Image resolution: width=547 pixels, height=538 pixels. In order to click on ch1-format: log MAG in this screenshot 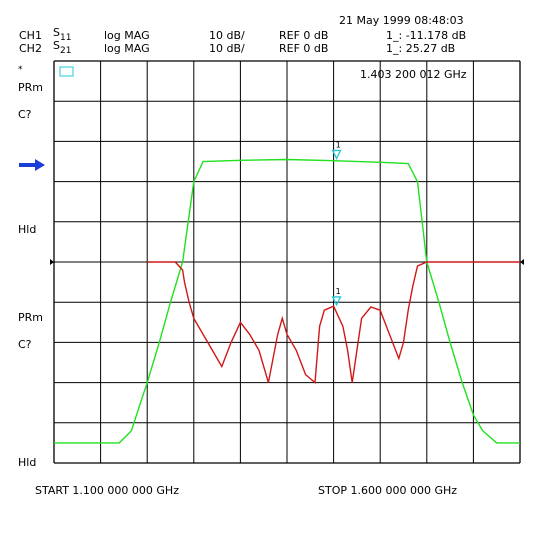, I will do `click(127, 35)`.